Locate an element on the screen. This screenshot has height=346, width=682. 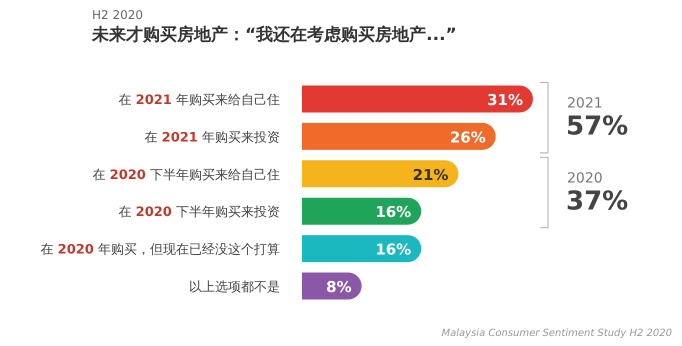
y-tick-label: 在 2021 年购买来给自己住 is located at coordinates (199, 100).